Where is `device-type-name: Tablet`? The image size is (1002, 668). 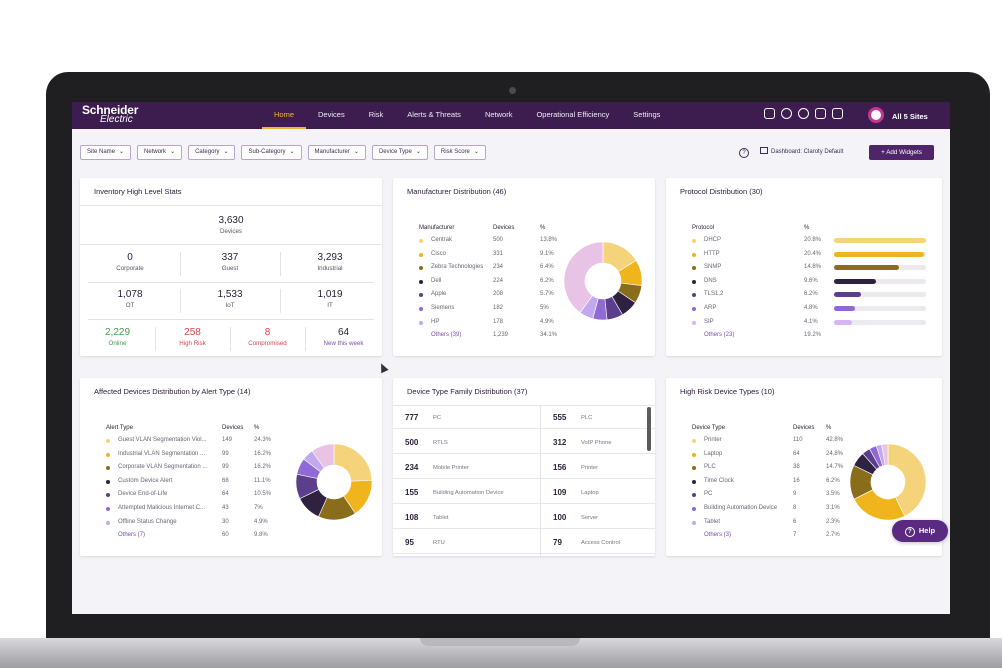
device-type-name: Tablet is located at coordinates (441, 518).